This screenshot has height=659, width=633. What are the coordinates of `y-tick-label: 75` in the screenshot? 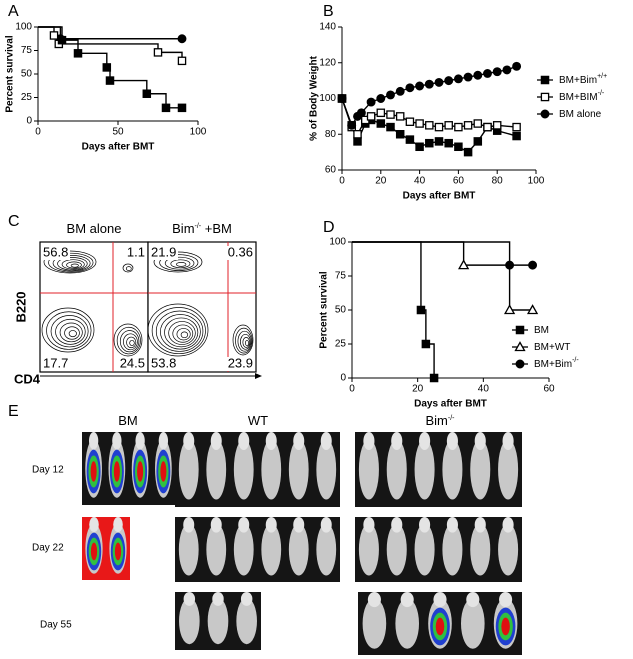 It's located at (27, 50).